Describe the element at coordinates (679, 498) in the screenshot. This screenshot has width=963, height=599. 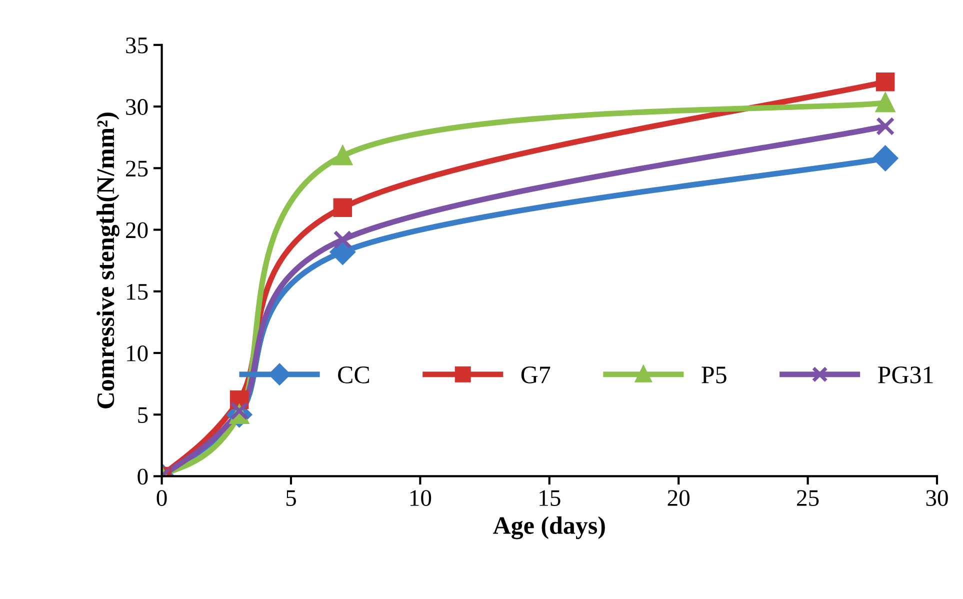
I see `x-tick-label: 20` at that location.